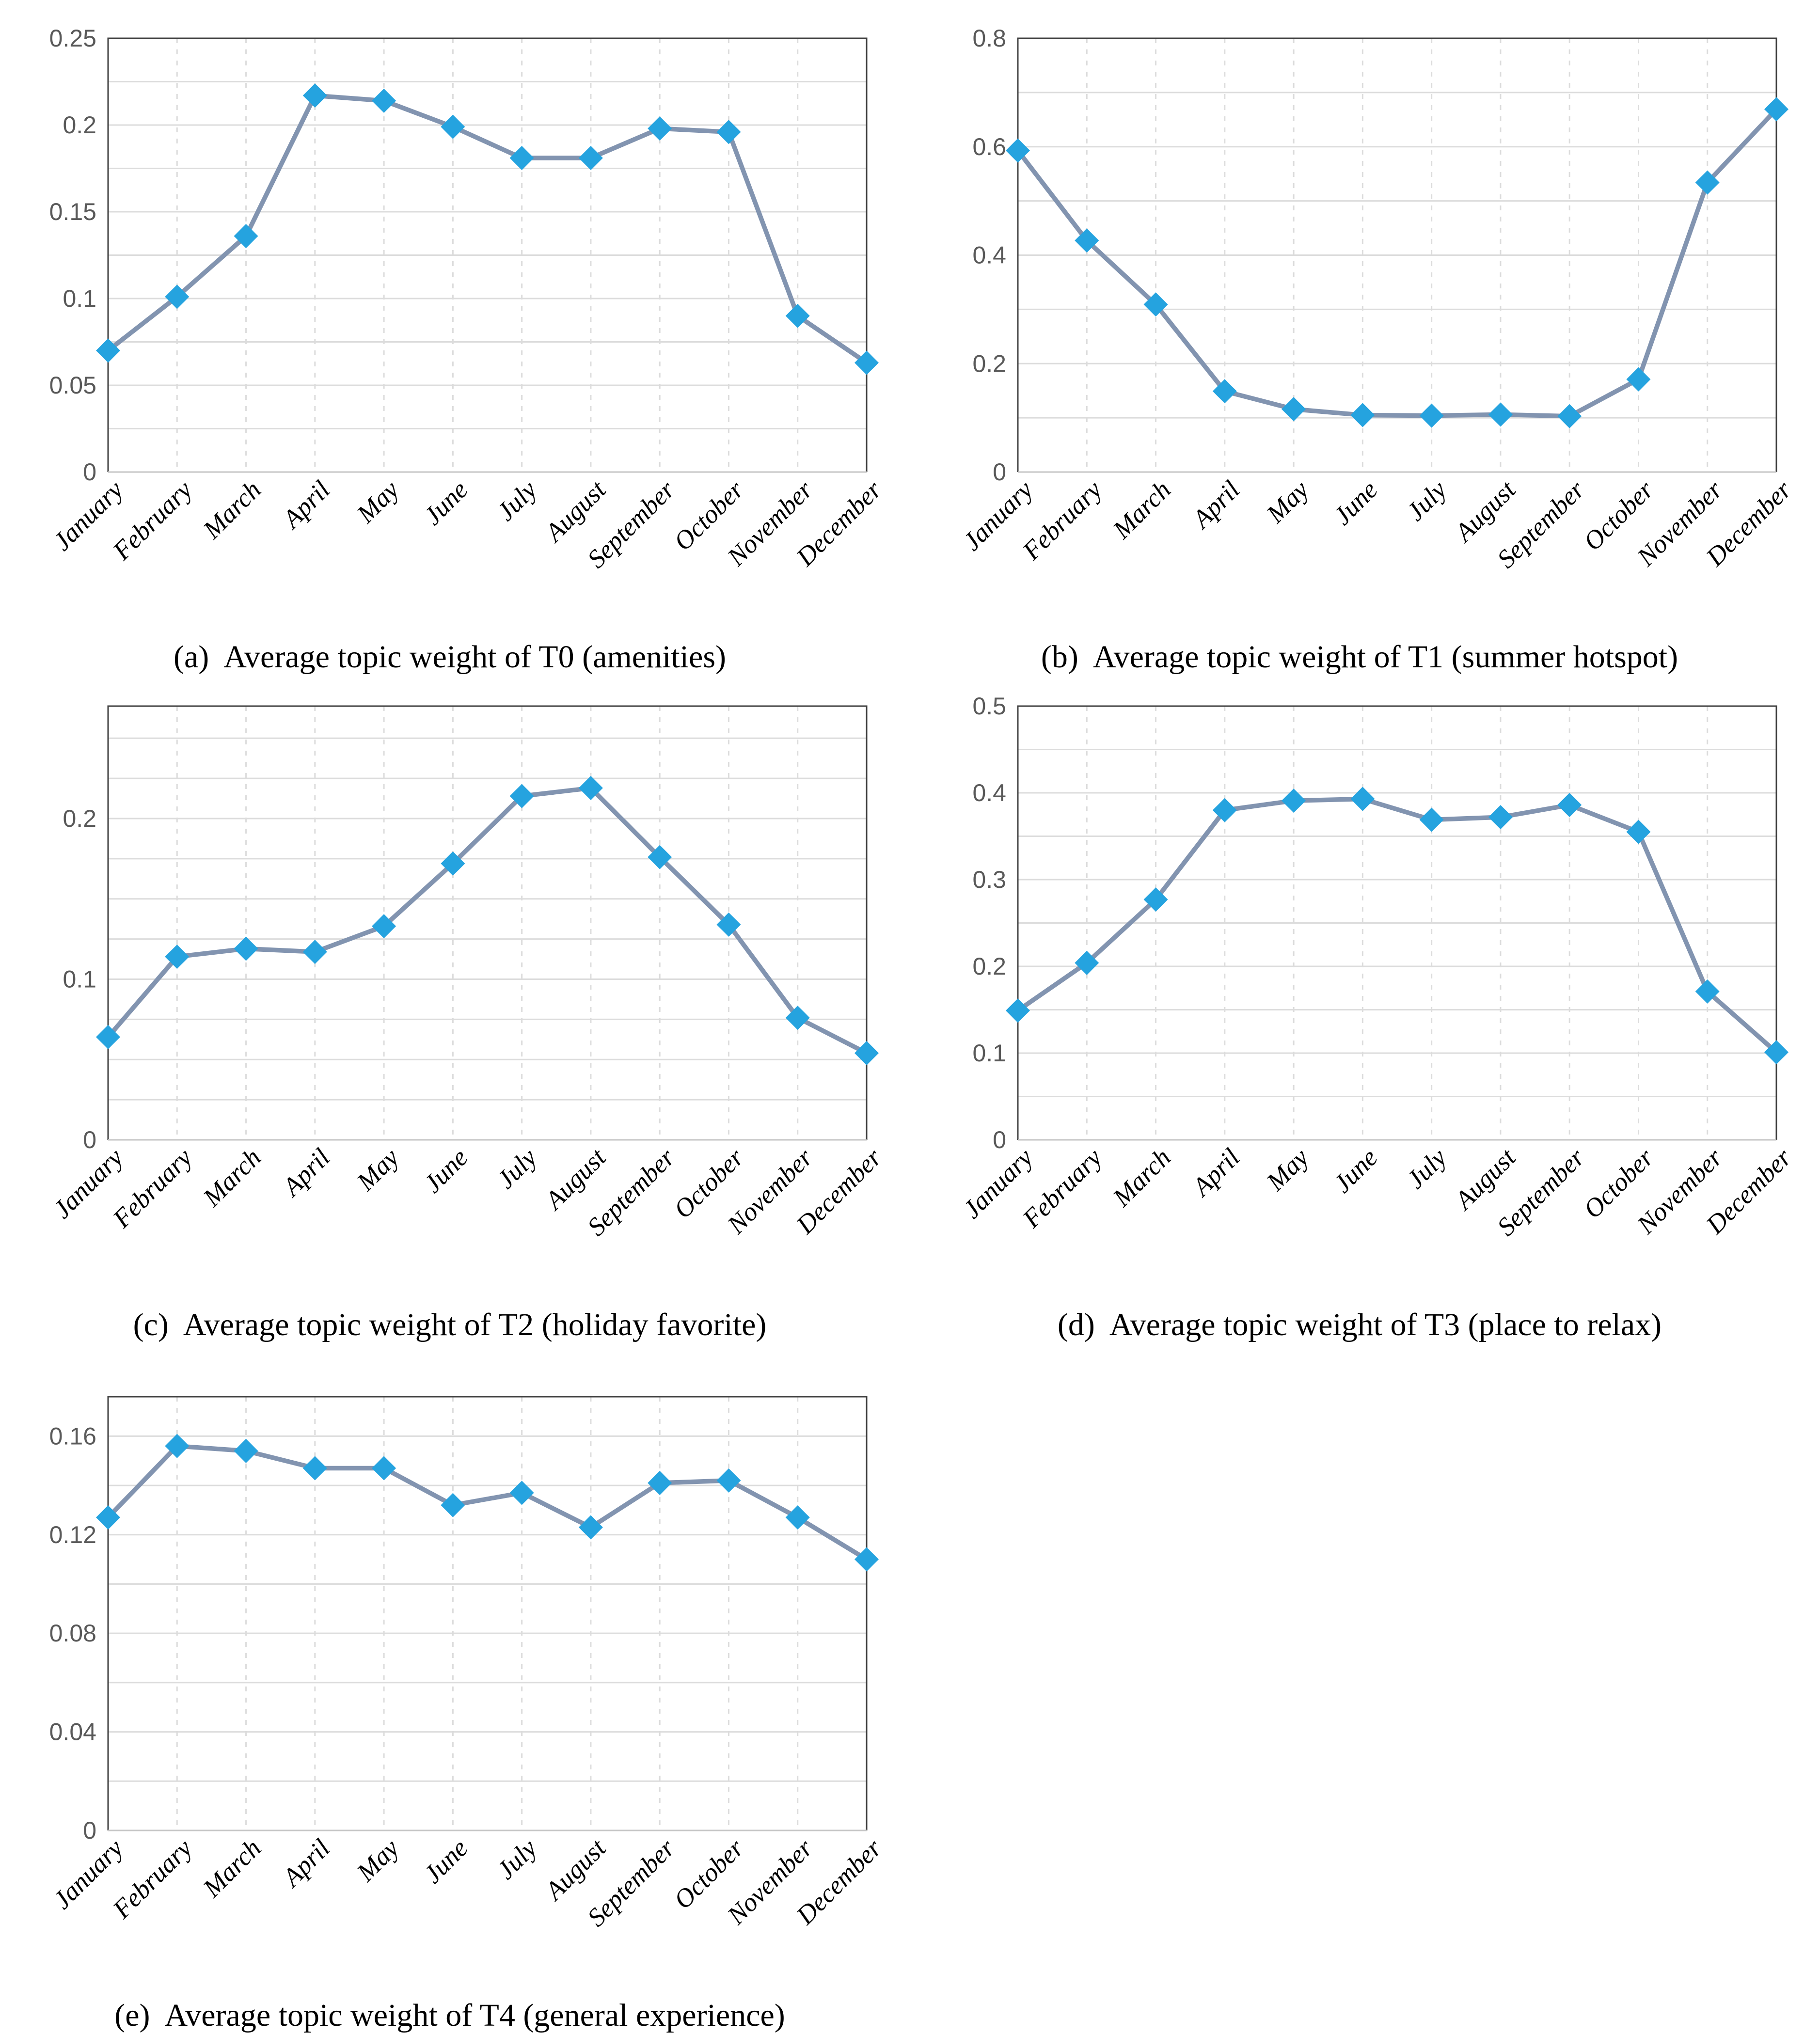 This screenshot has height=2034, width=1820. What do you see at coordinates (989, 923) in the screenshot?
I see `y-axis-labels: 0 0.1 0.2 0.3 0.4 0.5` at bounding box center [989, 923].